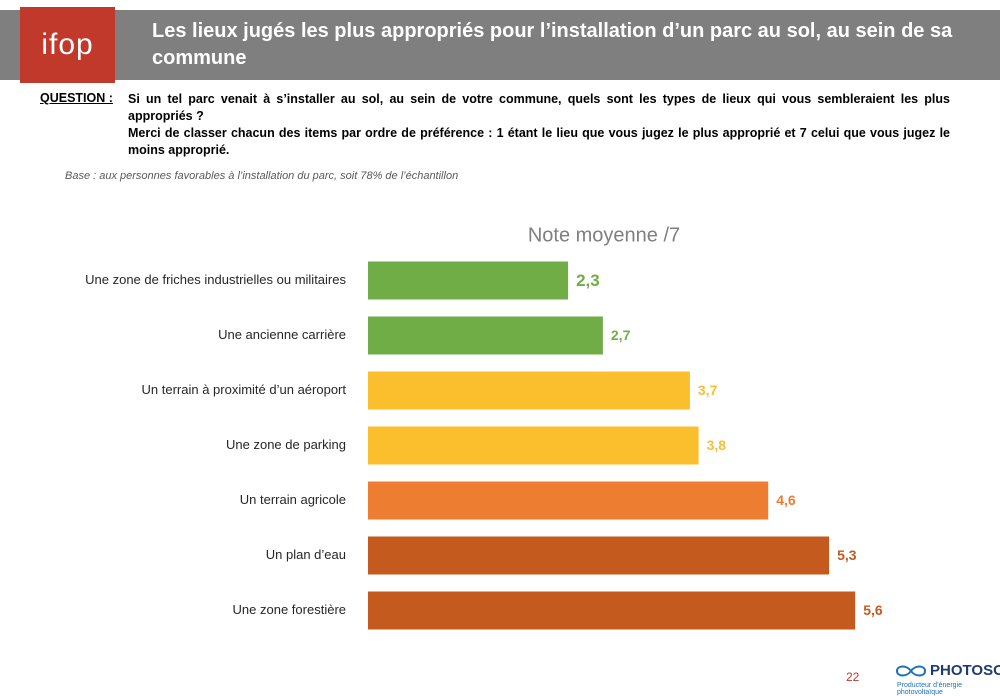 This screenshot has width=1000, height=696. I want to click on value-label: 2,3, so click(588, 280).